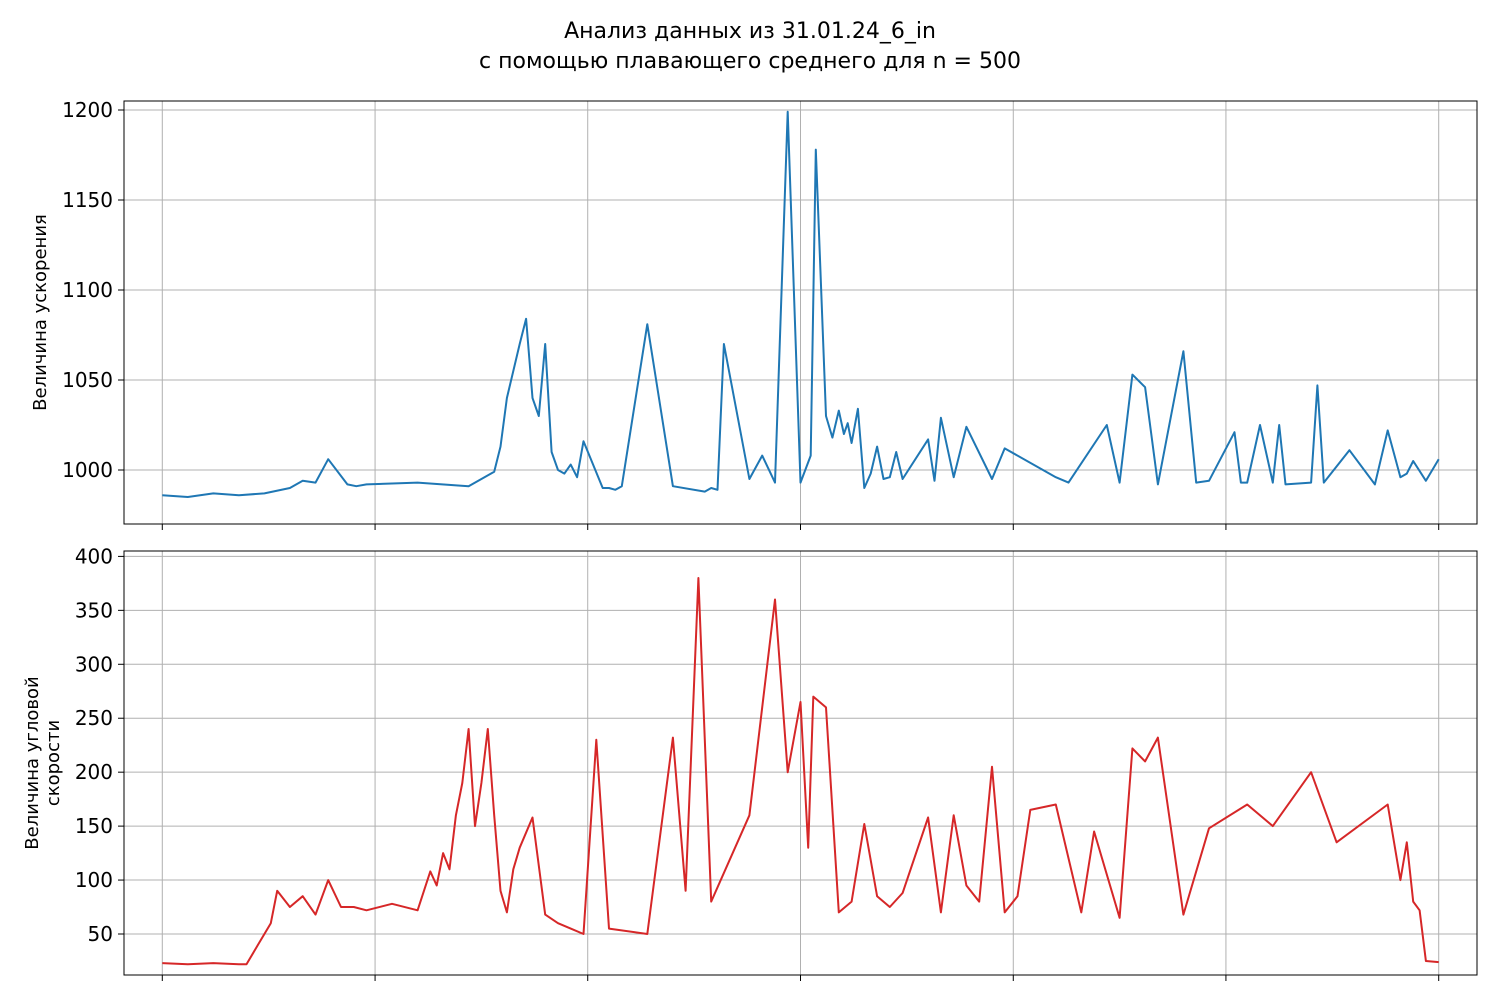 Image resolution: width=1500 pixels, height=1000 pixels. I want to click on y-tick-label: 150, so click(94, 826).